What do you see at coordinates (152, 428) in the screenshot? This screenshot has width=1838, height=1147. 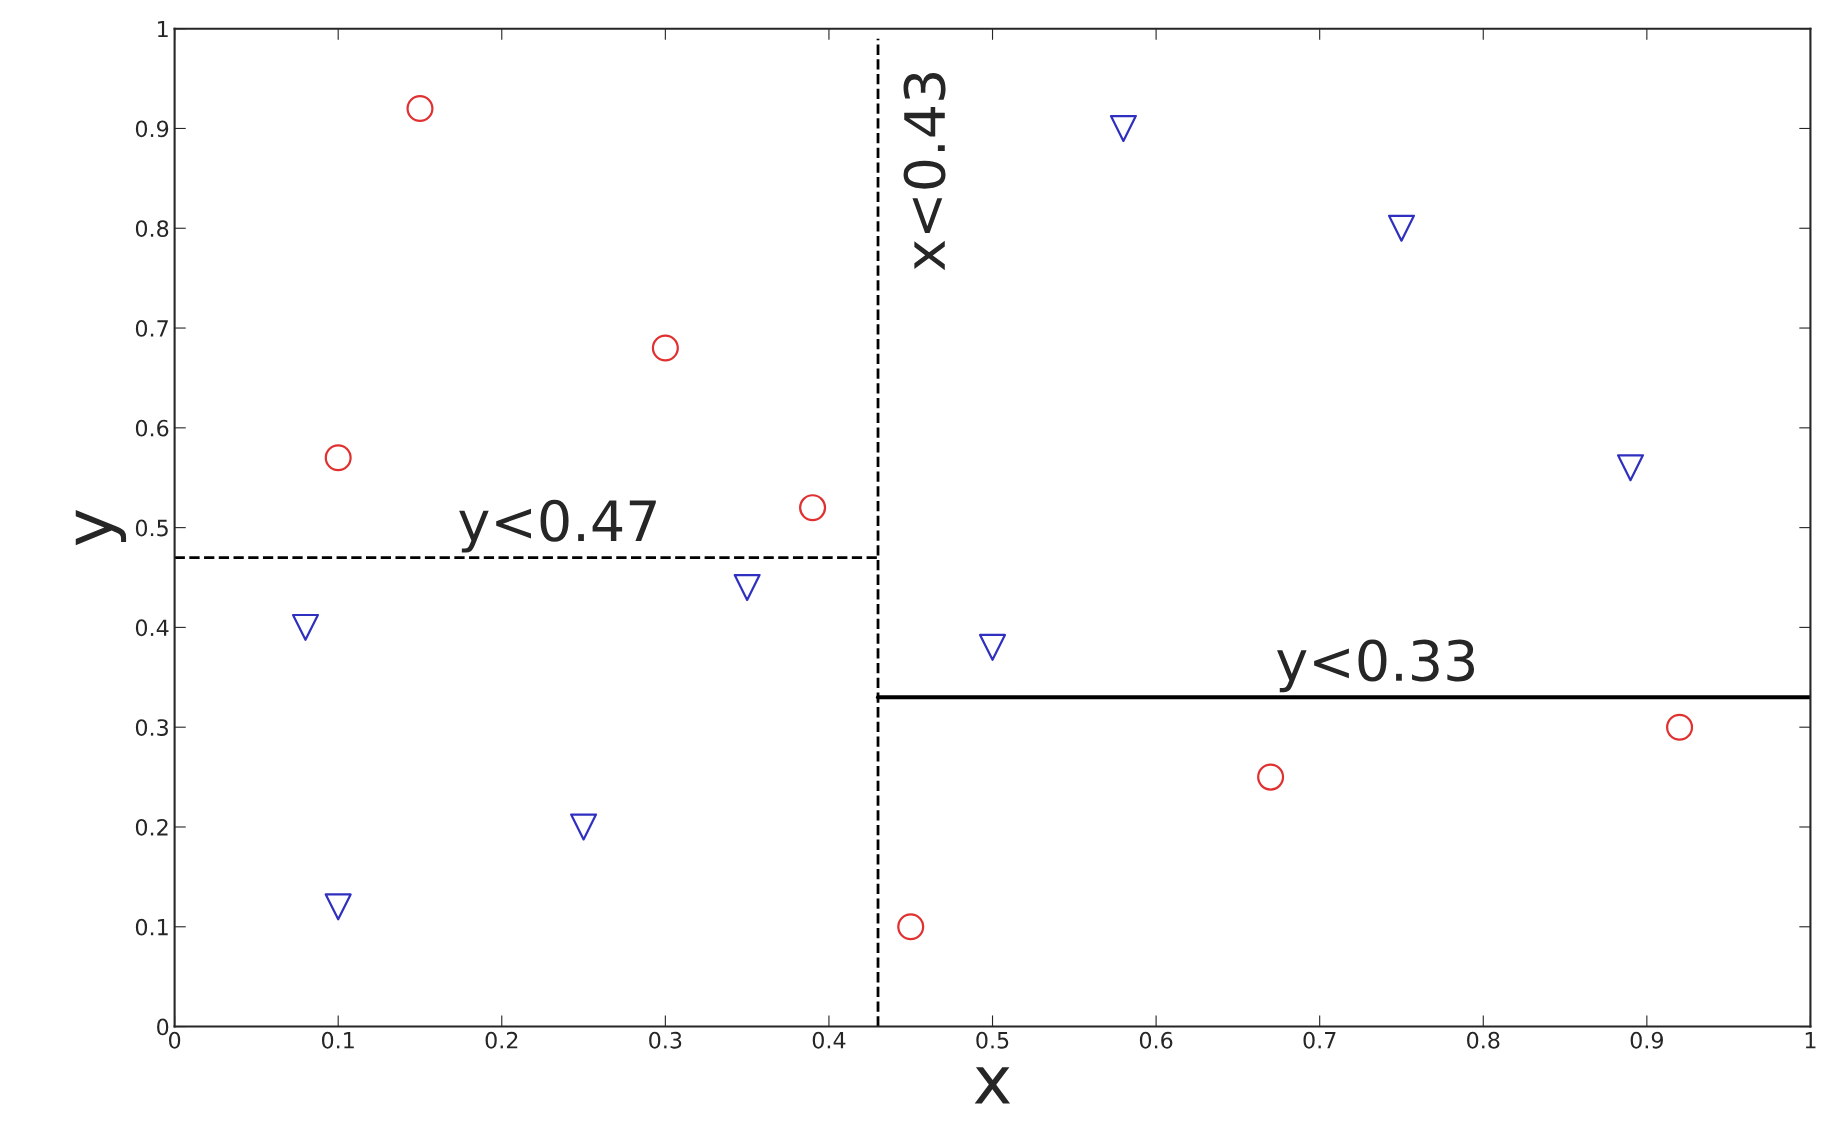 I see `y-tick-label: 0.6` at bounding box center [152, 428].